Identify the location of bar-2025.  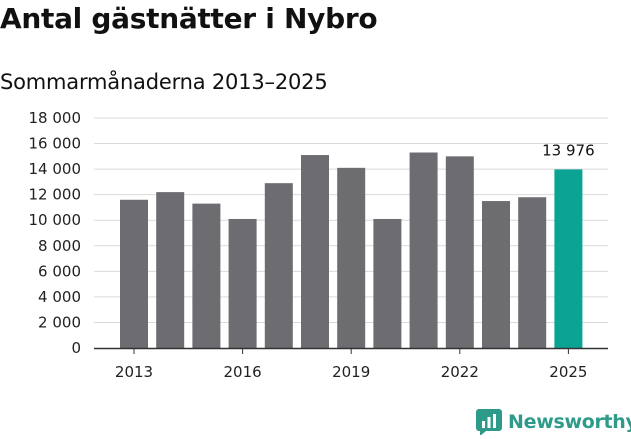
(568, 258).